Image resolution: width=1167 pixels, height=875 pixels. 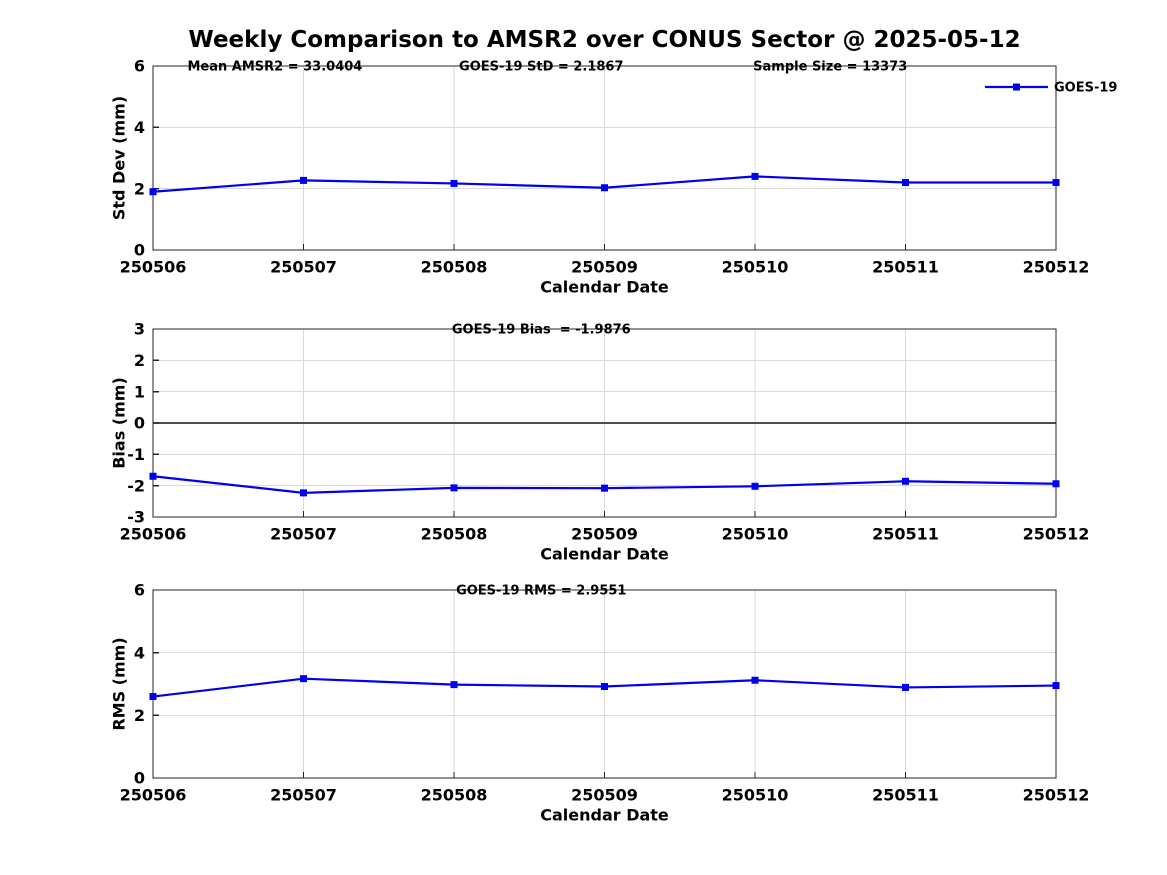 I want to click on y-tick-label: 3, so click(x=139, y=329).